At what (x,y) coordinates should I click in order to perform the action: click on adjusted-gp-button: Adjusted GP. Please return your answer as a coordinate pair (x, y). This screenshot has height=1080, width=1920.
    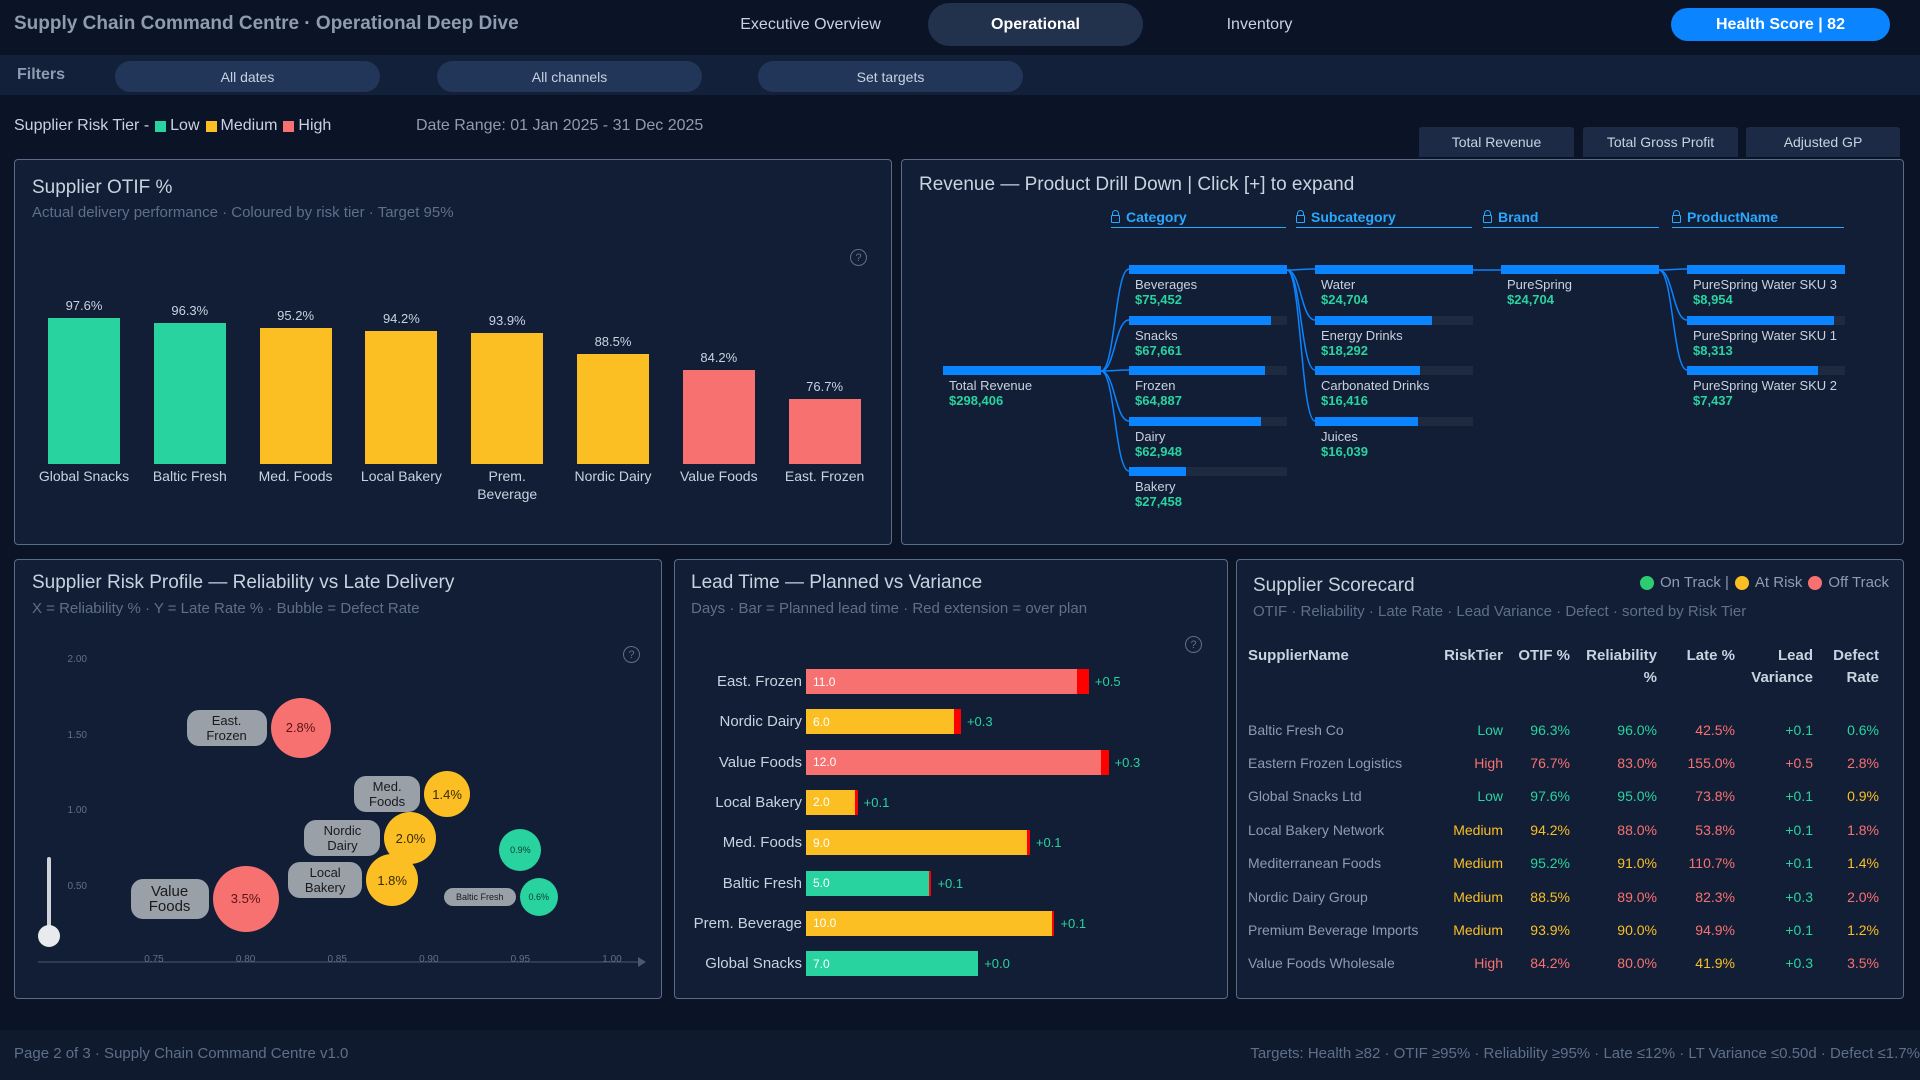
    Looking at the image, I should click on (1823, 142).